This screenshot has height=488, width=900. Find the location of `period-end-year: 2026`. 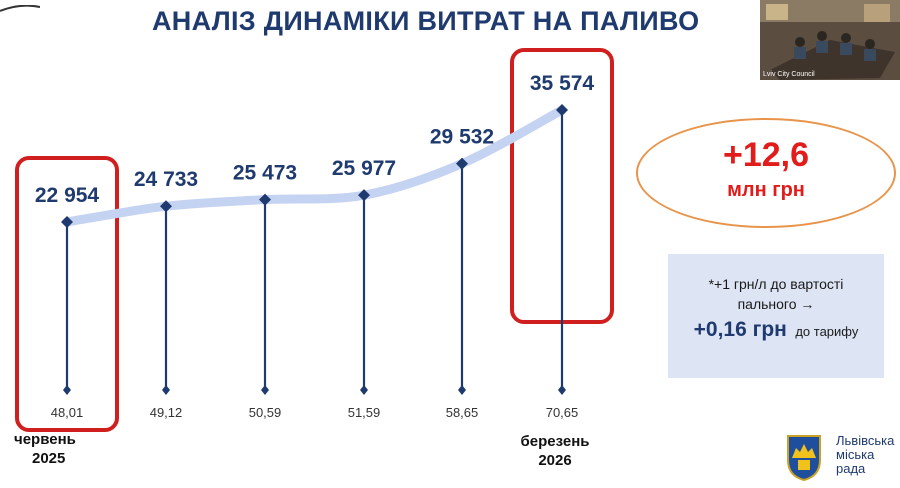

period-end-year: 2026 is located at coordinates (555, 460).